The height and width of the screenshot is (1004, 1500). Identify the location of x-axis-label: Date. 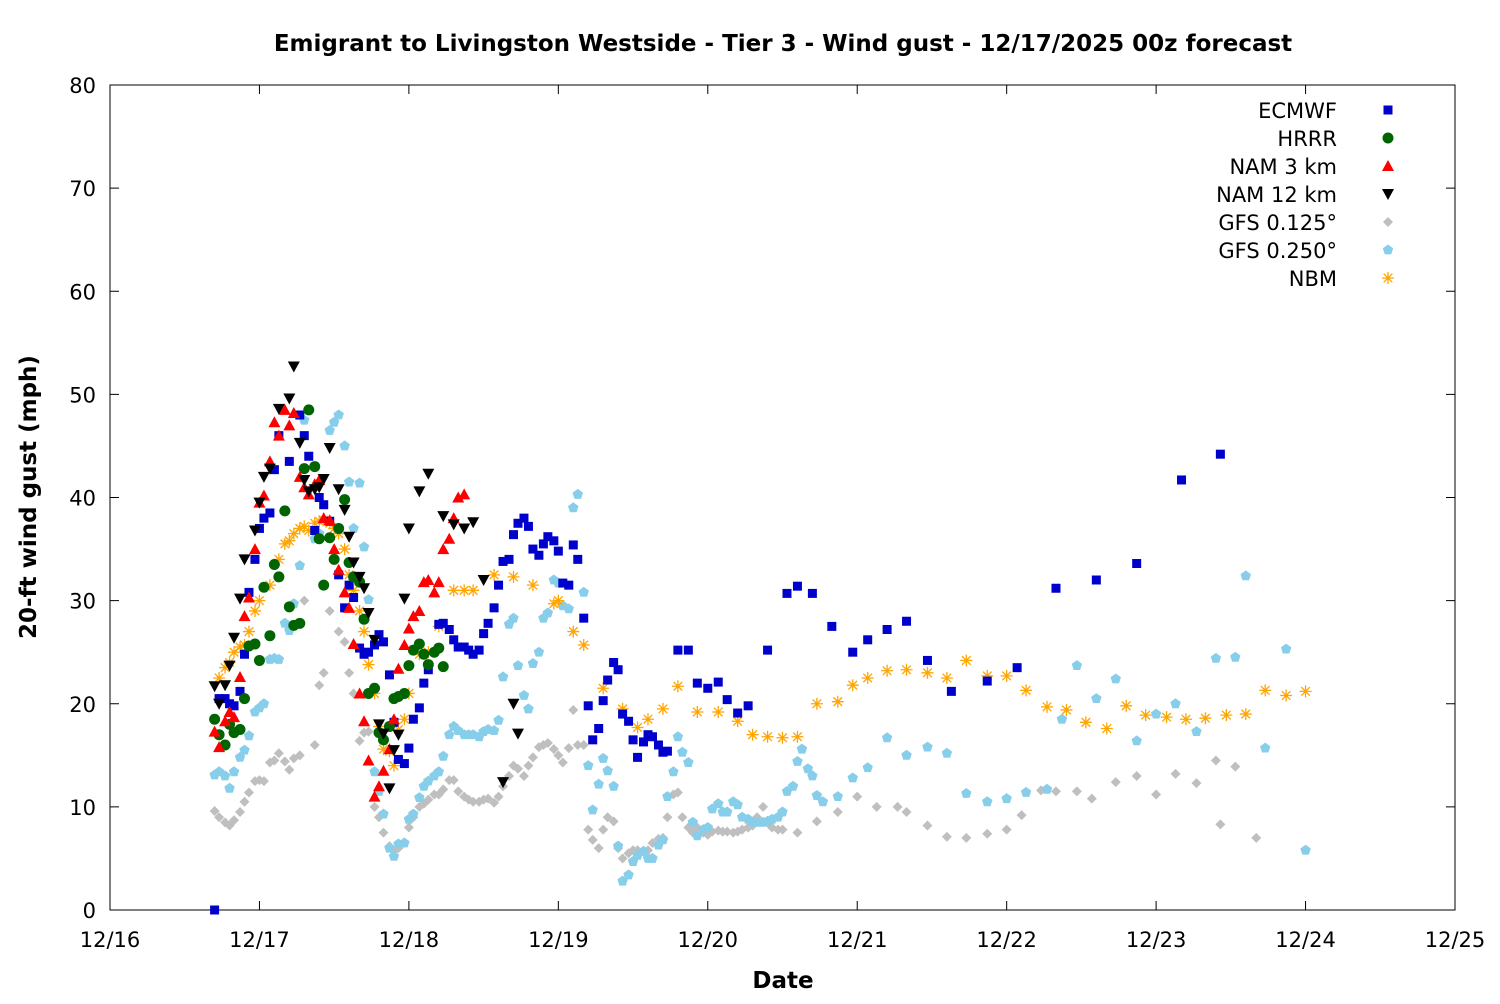
(782, 981).